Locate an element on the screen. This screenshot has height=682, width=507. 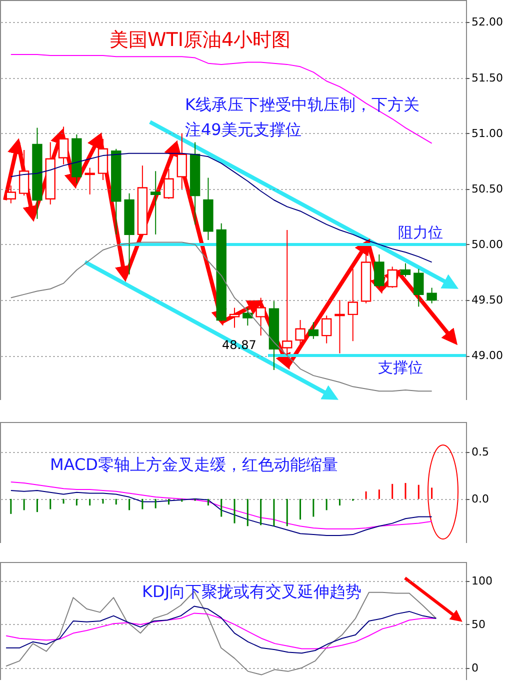
y-tick-label: 51.50 is located at coordinates (487, 77).